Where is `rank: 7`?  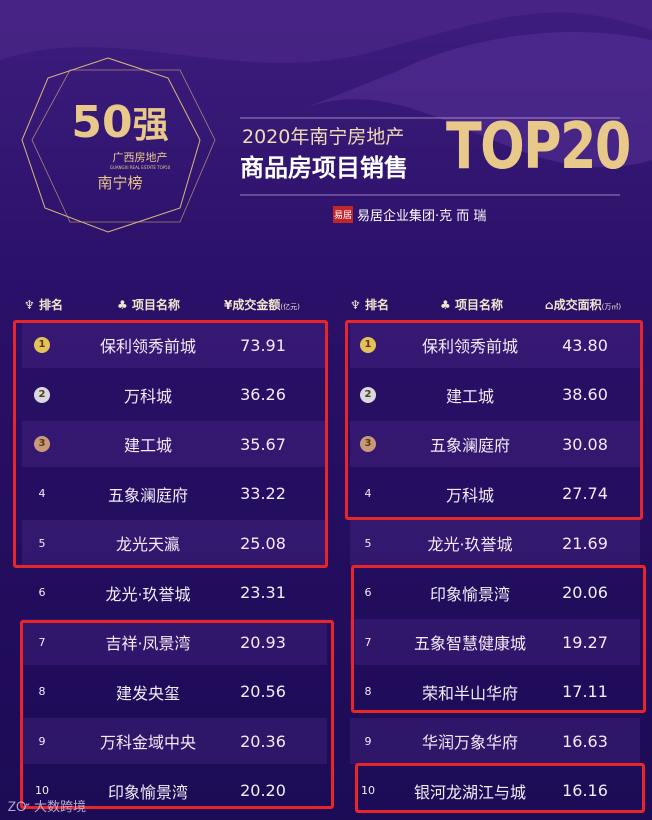 rank: 7 is located at coordinates (368, 642).